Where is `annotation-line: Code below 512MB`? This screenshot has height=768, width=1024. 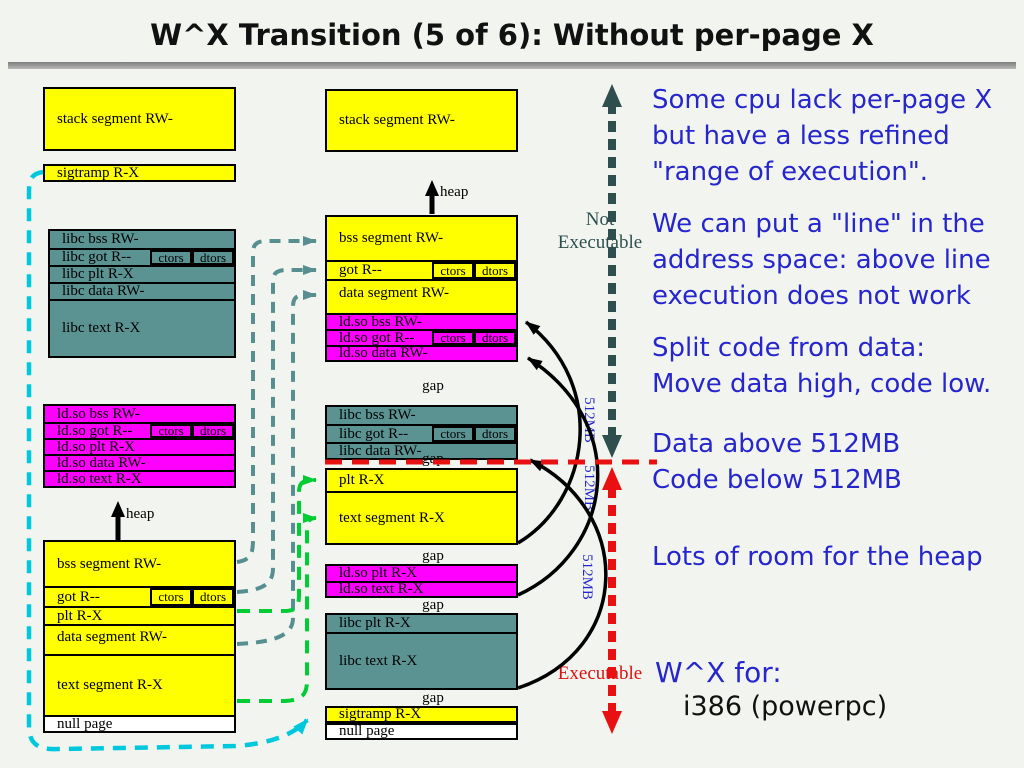
annotation-line: Code below 512MB is located at coordinates (777, 480).